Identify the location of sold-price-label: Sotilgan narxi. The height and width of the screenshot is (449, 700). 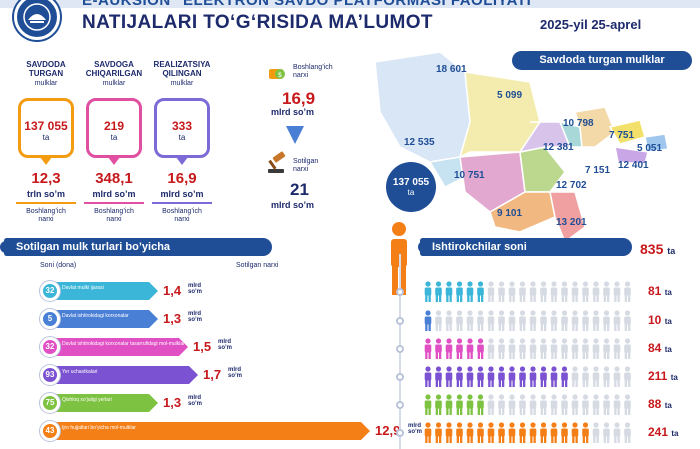
(306, 165).